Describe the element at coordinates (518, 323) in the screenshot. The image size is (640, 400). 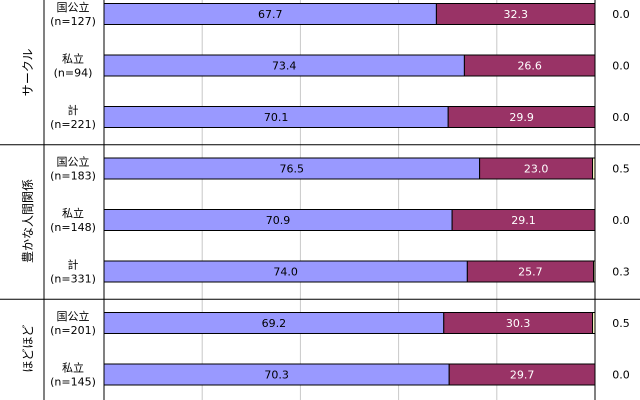
I see `data-label: 30.3` at that location.